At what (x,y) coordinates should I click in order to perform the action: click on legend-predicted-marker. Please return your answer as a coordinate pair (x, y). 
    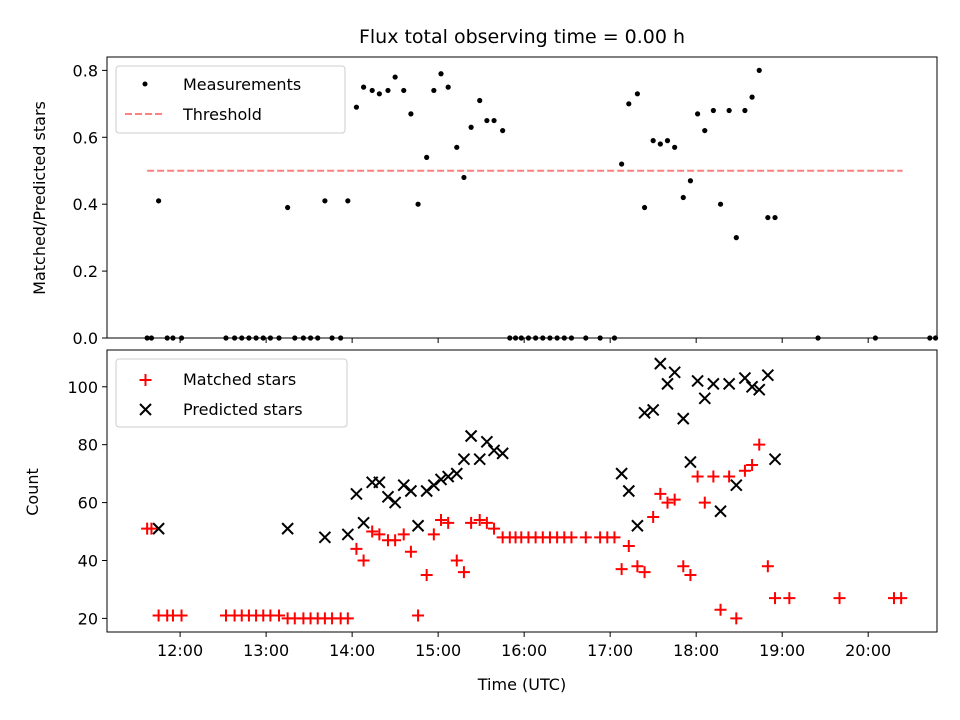
    Looking at the image, I should click on (145, 409).